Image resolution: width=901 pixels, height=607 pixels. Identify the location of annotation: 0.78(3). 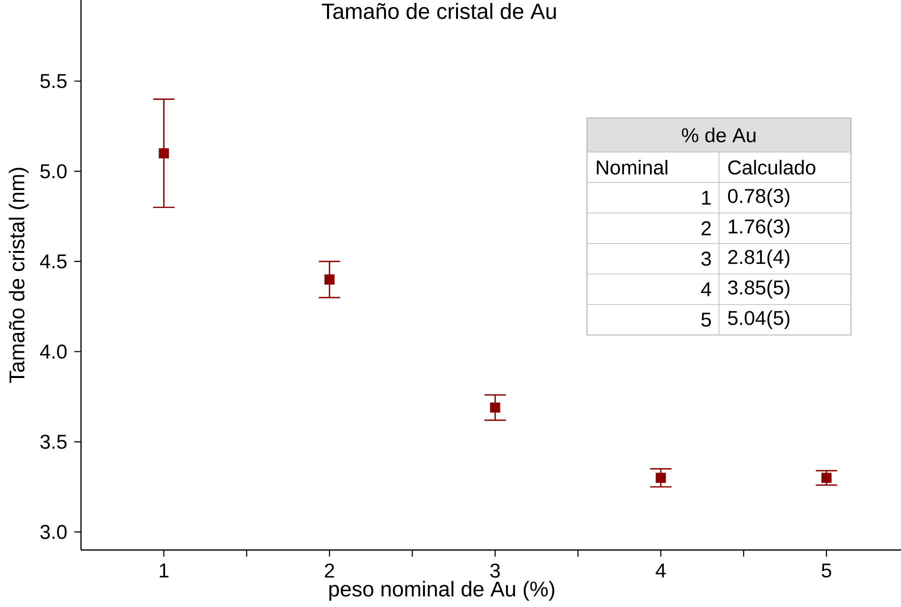
(759, 198).